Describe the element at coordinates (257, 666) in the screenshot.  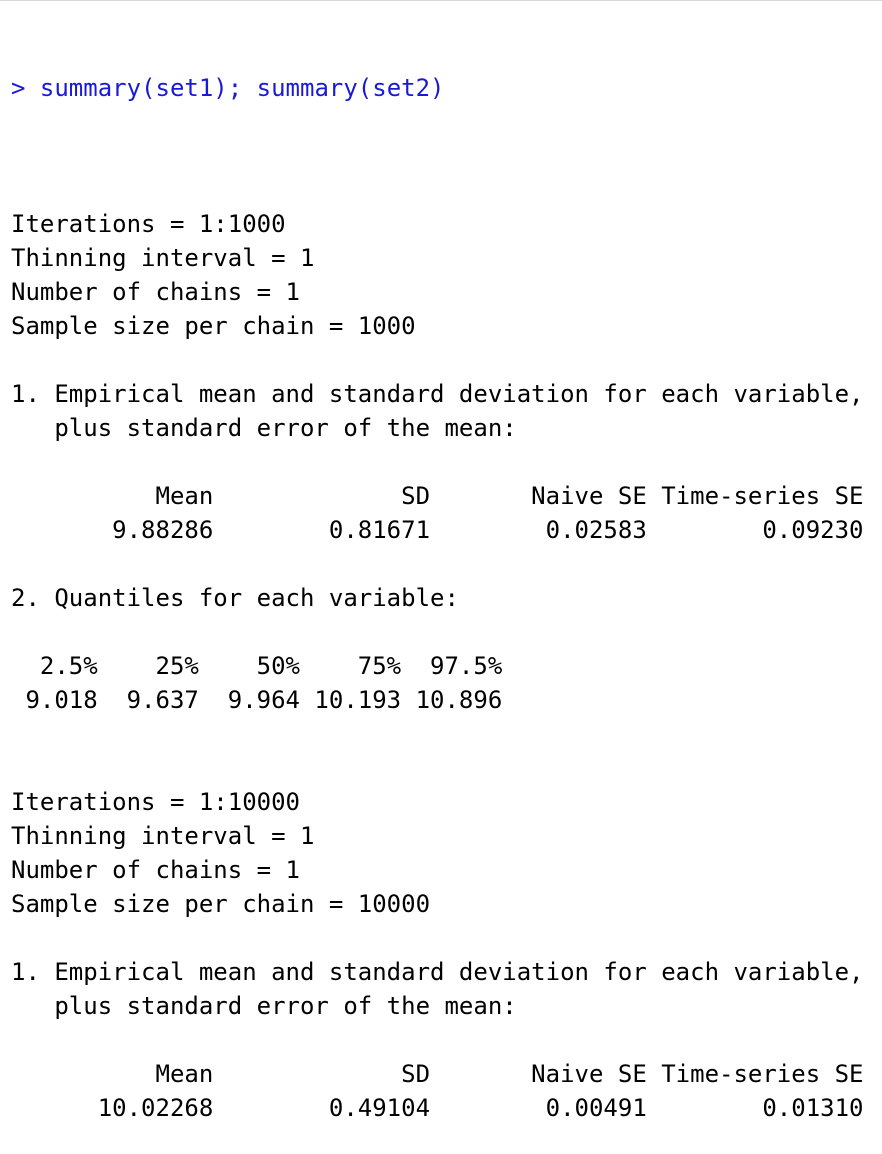
I see `output-line: 2.5% 25% 50% 75% 97.5%` at that location.